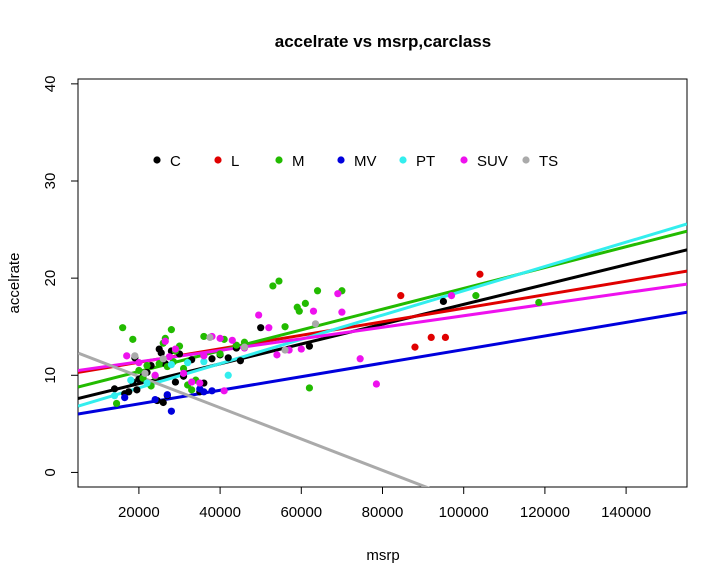 Image resolution: width=728 pixels, height=585 pixels. What do you see at coordinates (383, 512) in the screenshot?
I see `x-tick-label: 80000` at bounding box center [383, 512].